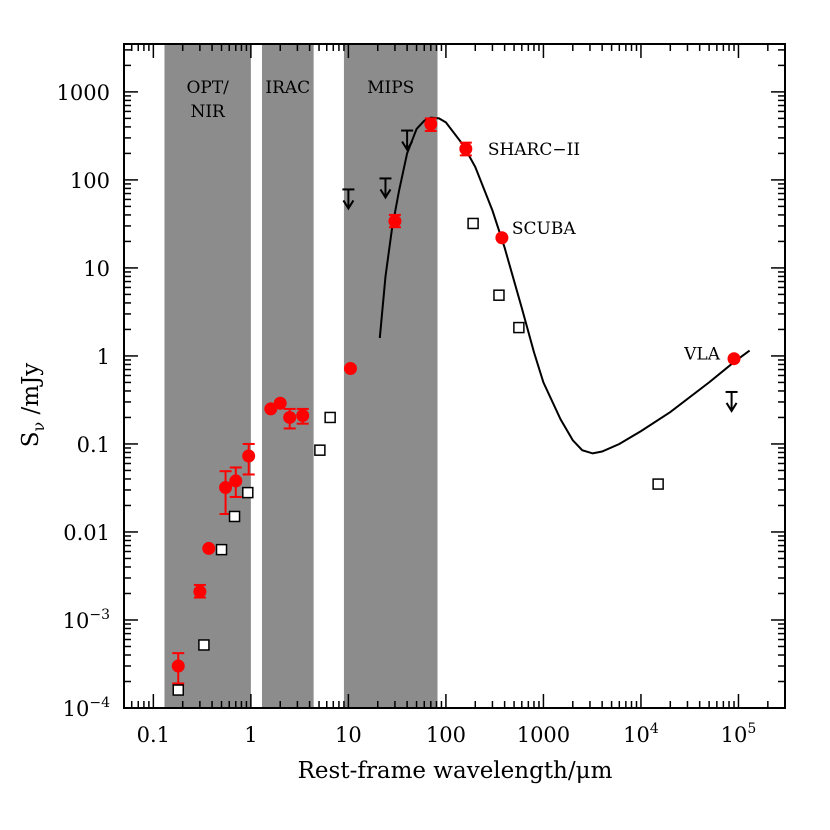  Describe the element at coordinates (702, 355) in the screenshot. I see `annotation-2: VLA` at that location.